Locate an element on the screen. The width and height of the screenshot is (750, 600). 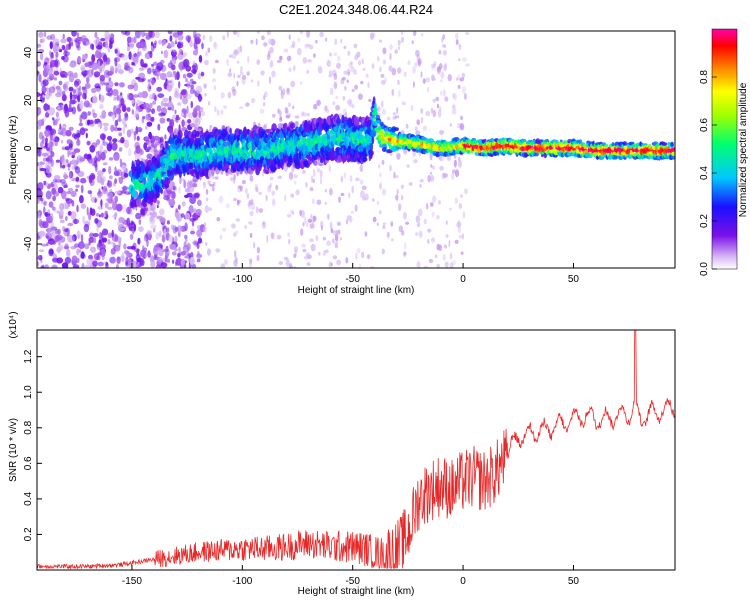
colorbar-tick-label: 0.4 is located at coordinates (704, 173).